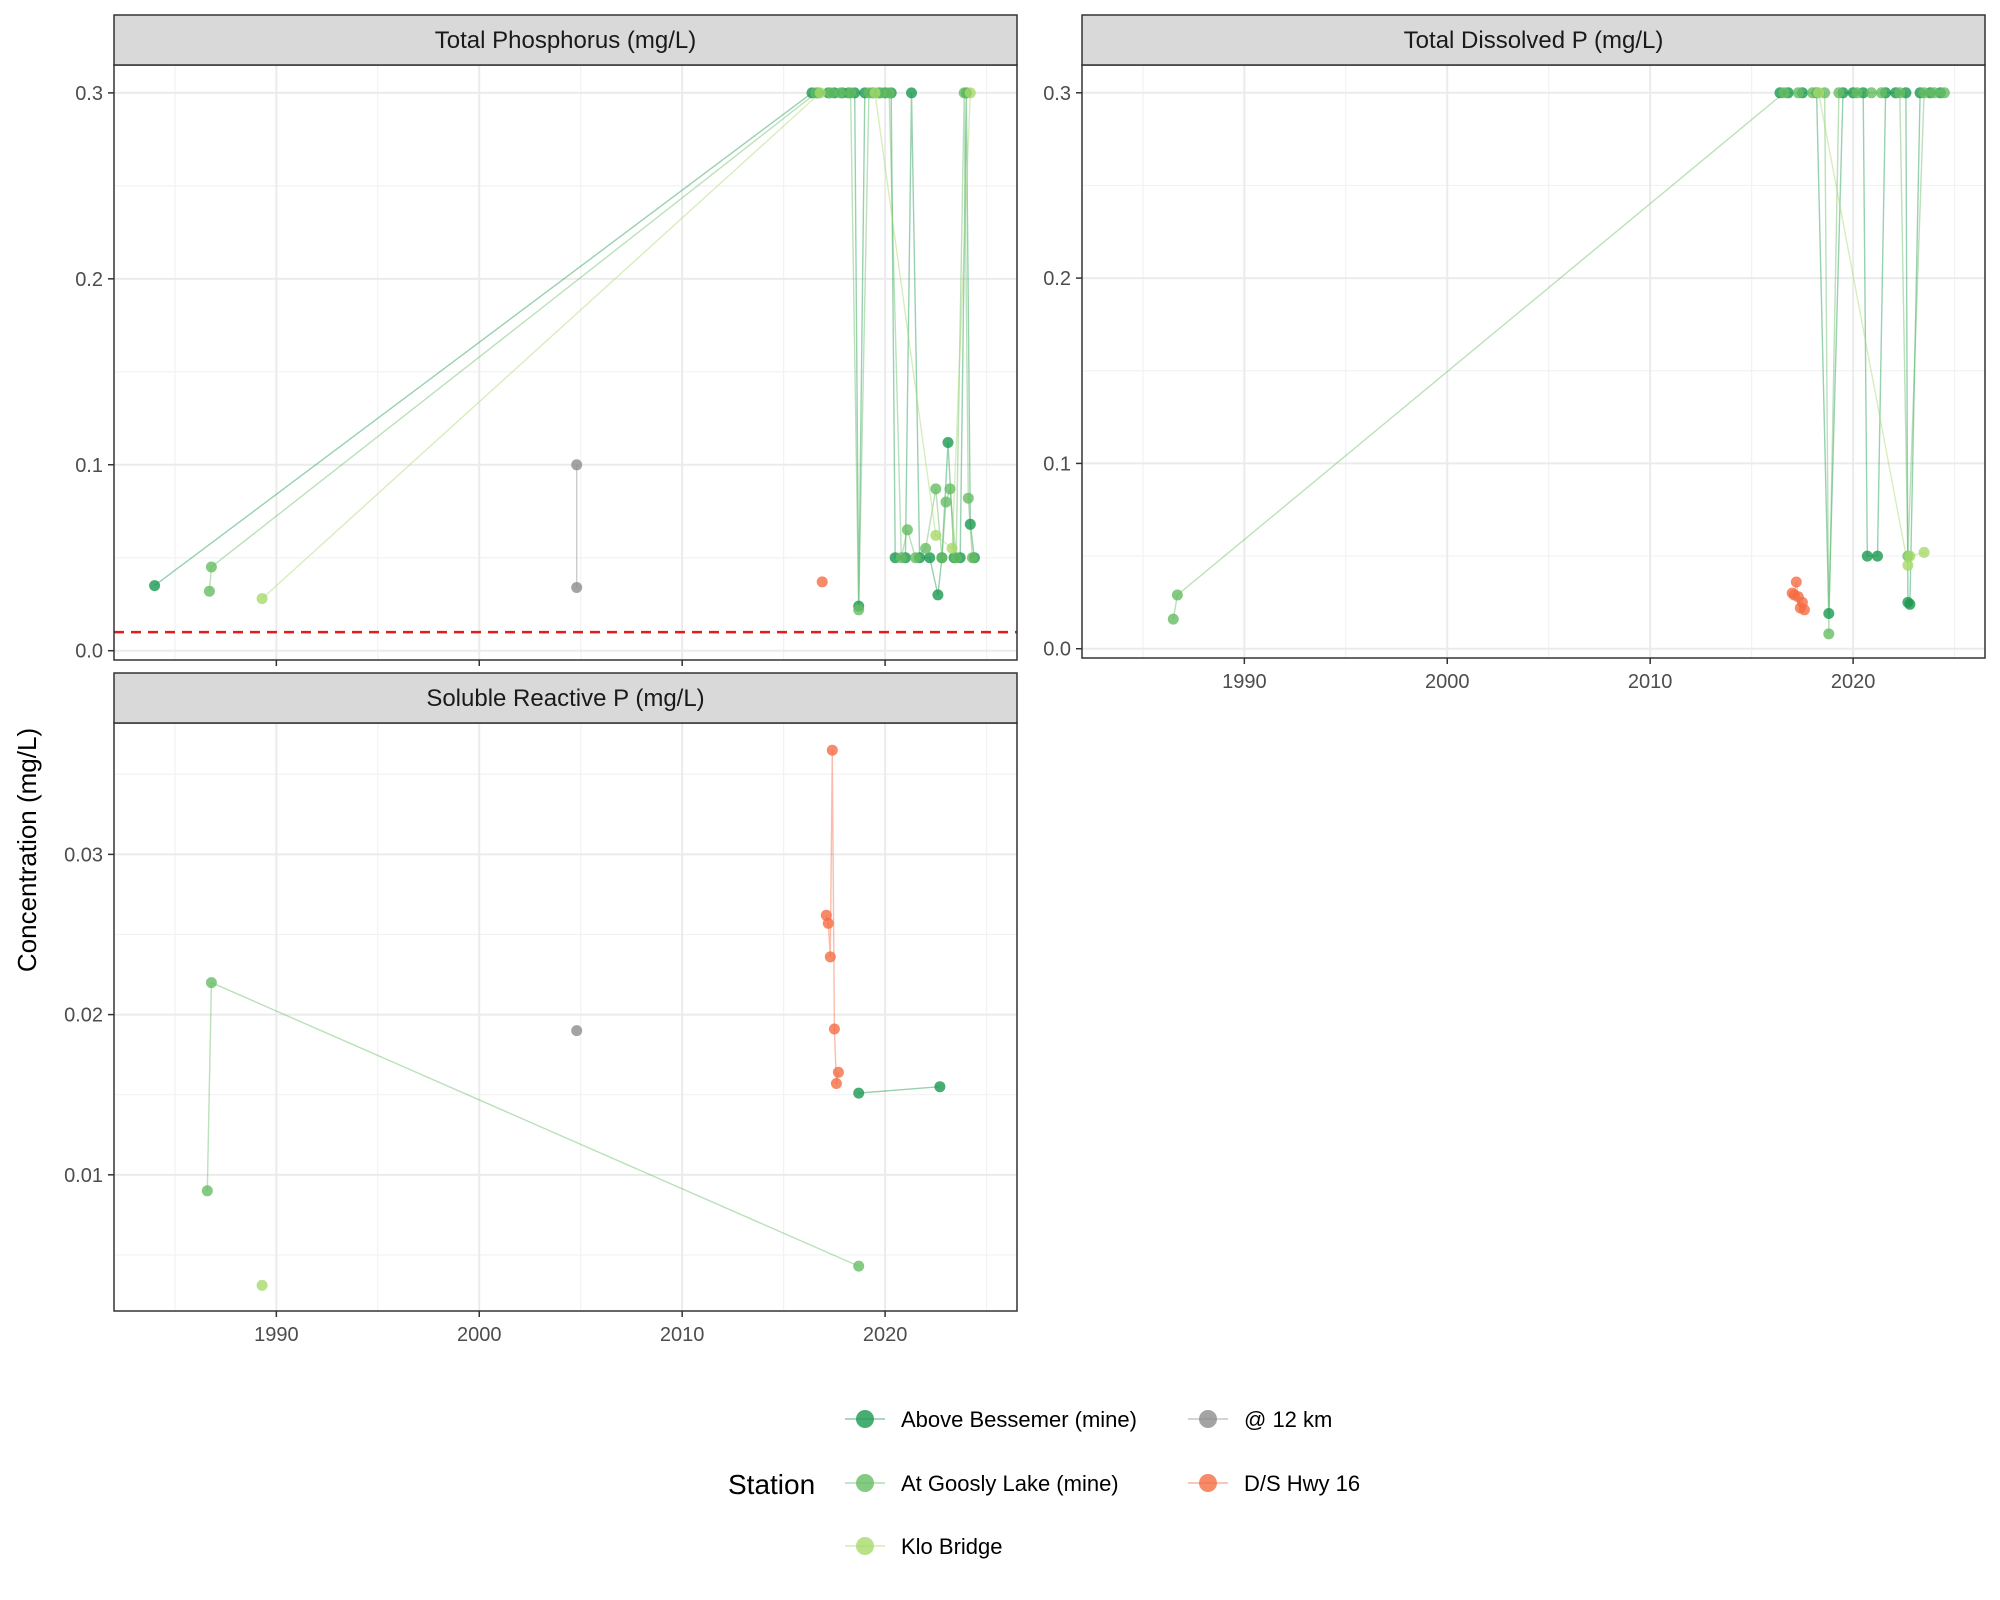  I want to click on facet-title: Soluble Reactive P (mg/L), so click(565, 698).